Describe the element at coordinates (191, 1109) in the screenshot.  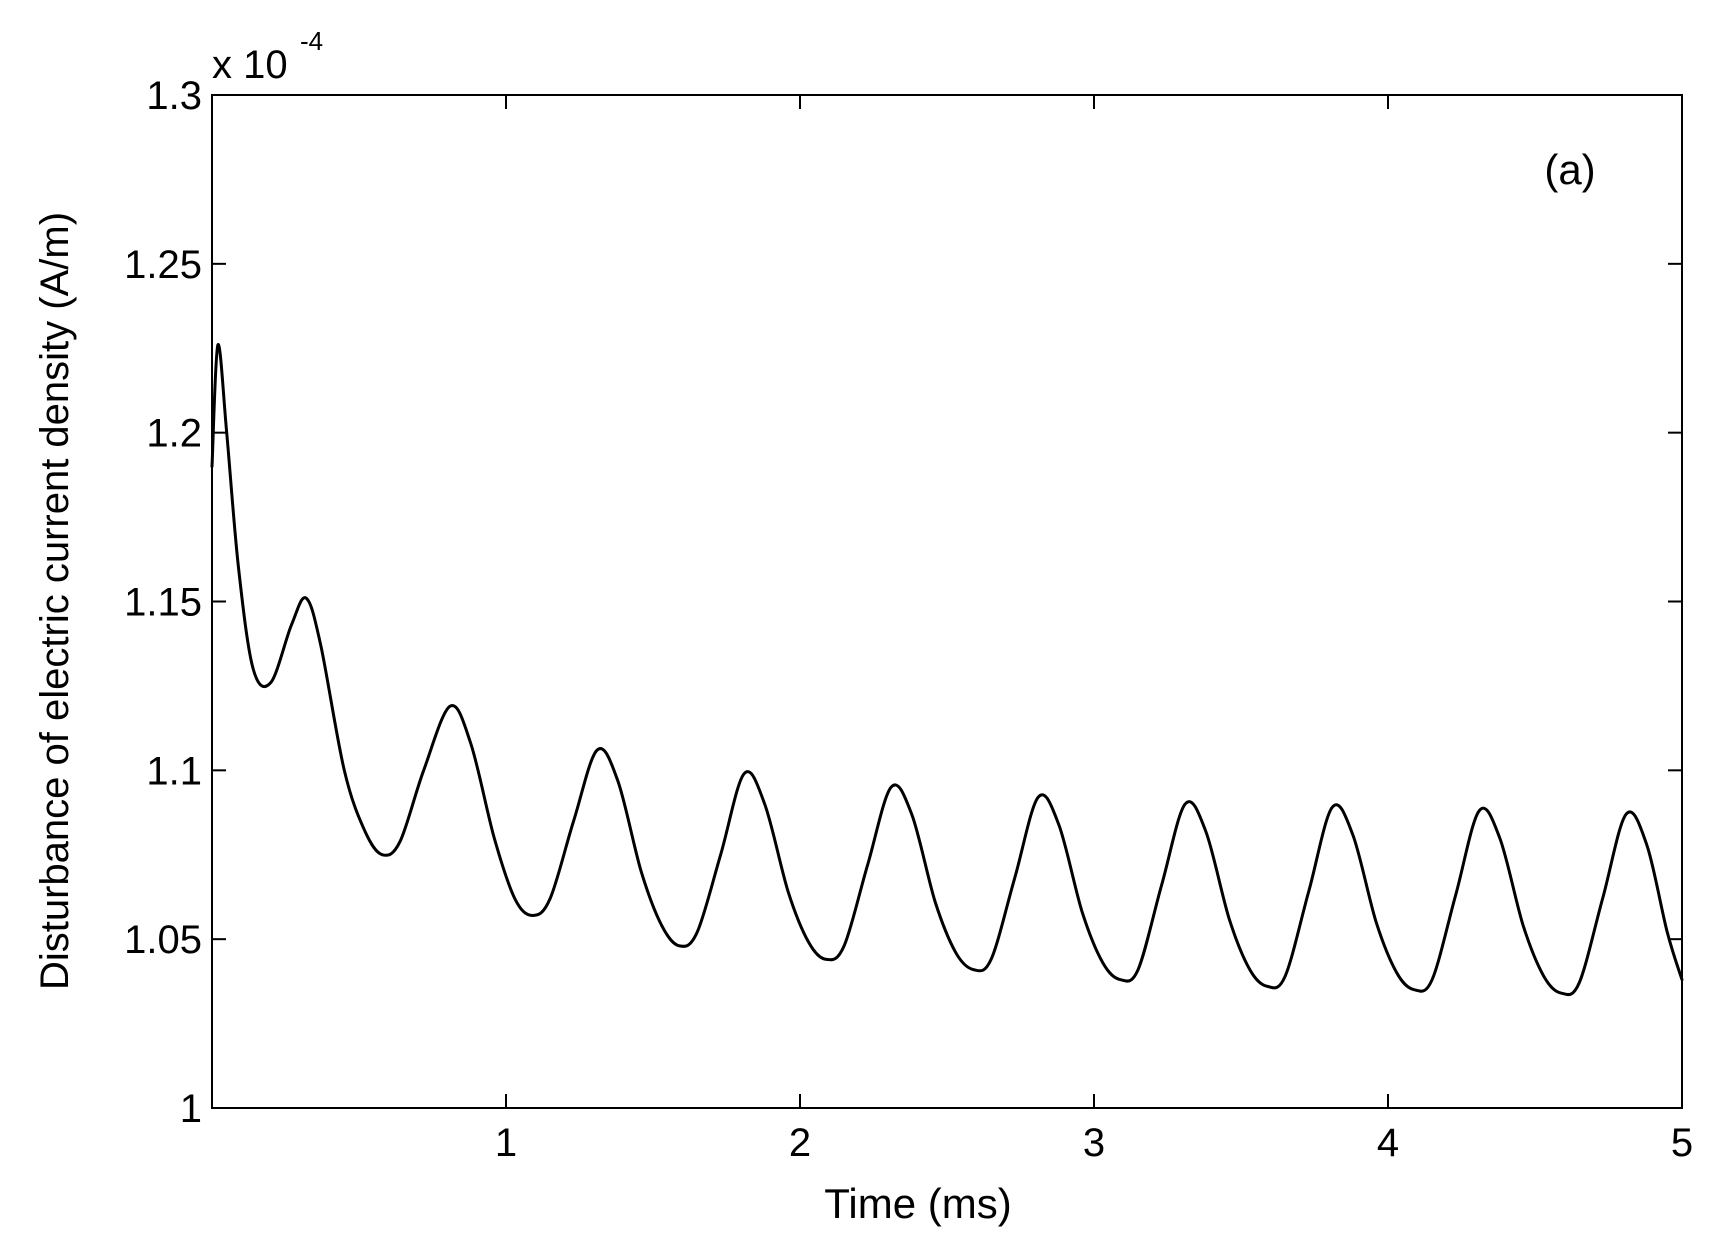
I see `y-tick-label: 1` at that location.